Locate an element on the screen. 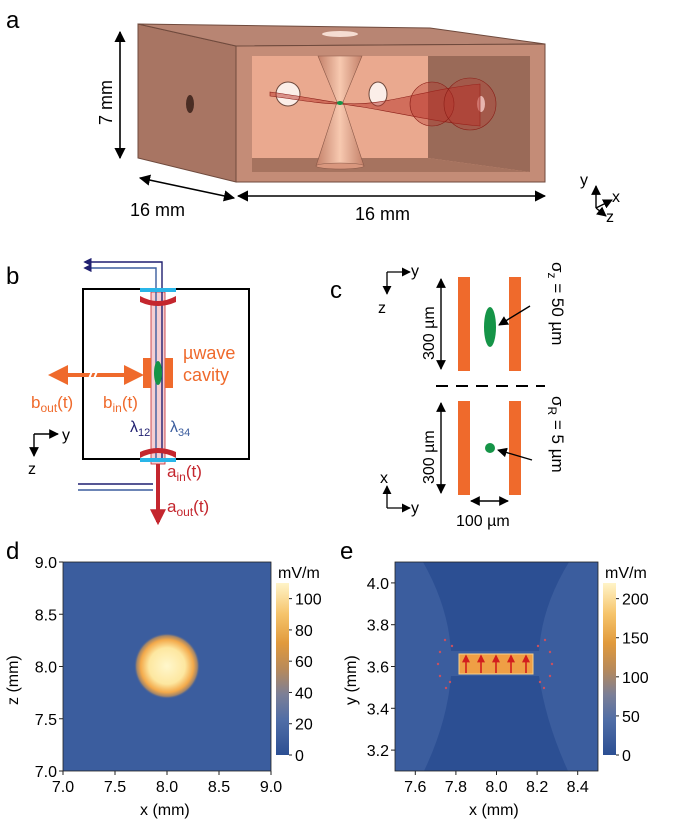  panel-d-label: d is located at coordinates (12, 551).